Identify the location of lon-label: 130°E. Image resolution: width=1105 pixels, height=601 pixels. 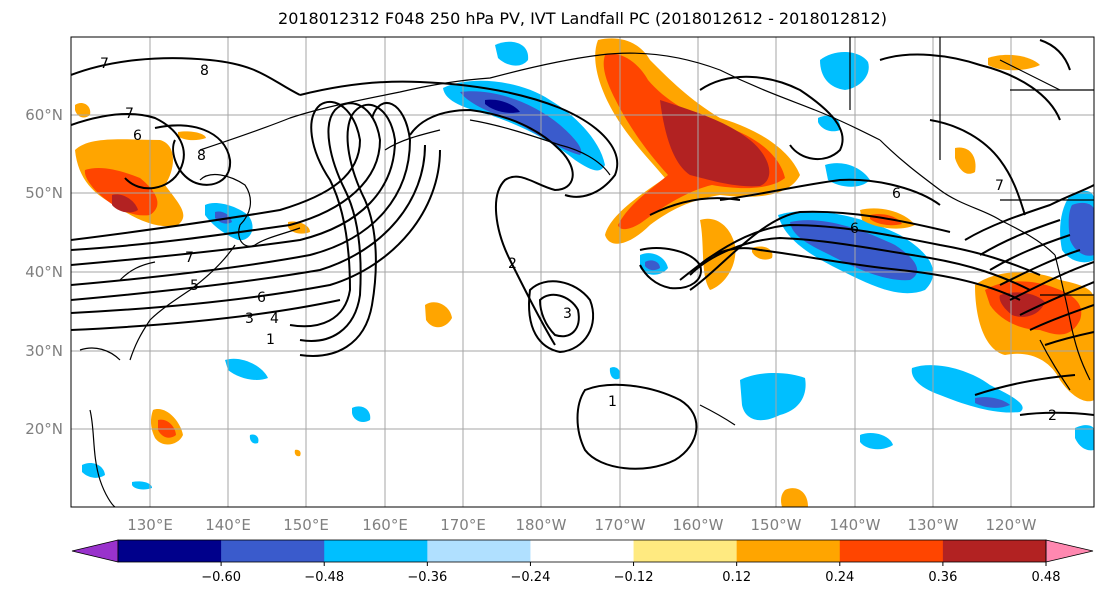
(150, 525).